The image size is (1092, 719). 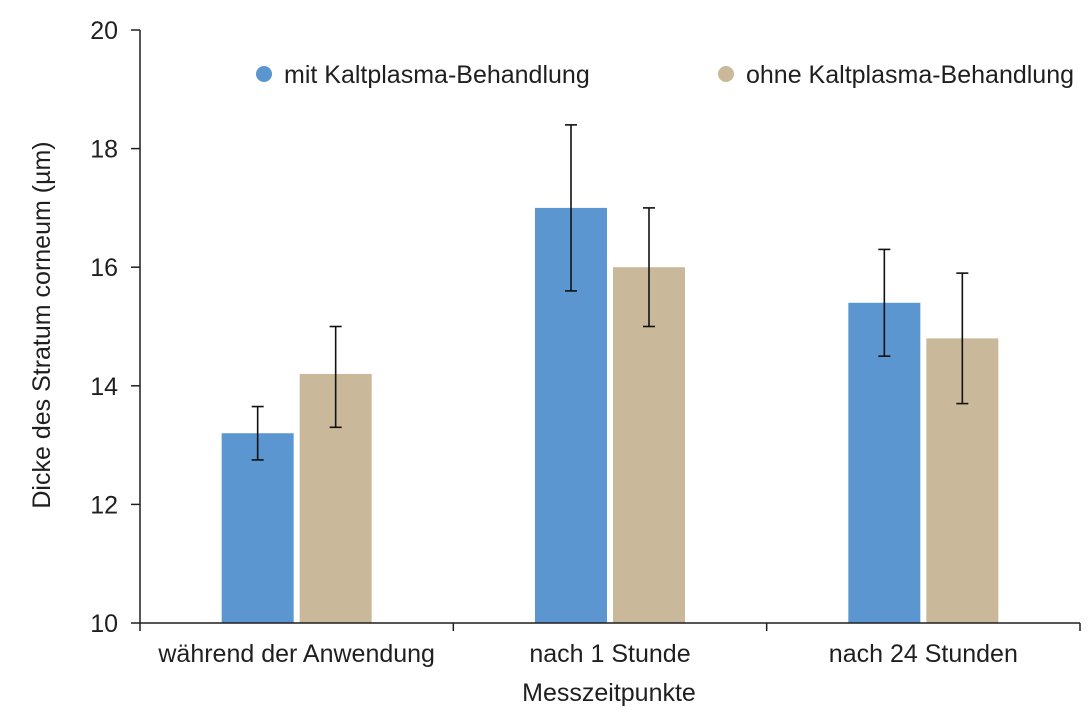 I want to click on y-tick-label: 12, so click(x=104, y=505).